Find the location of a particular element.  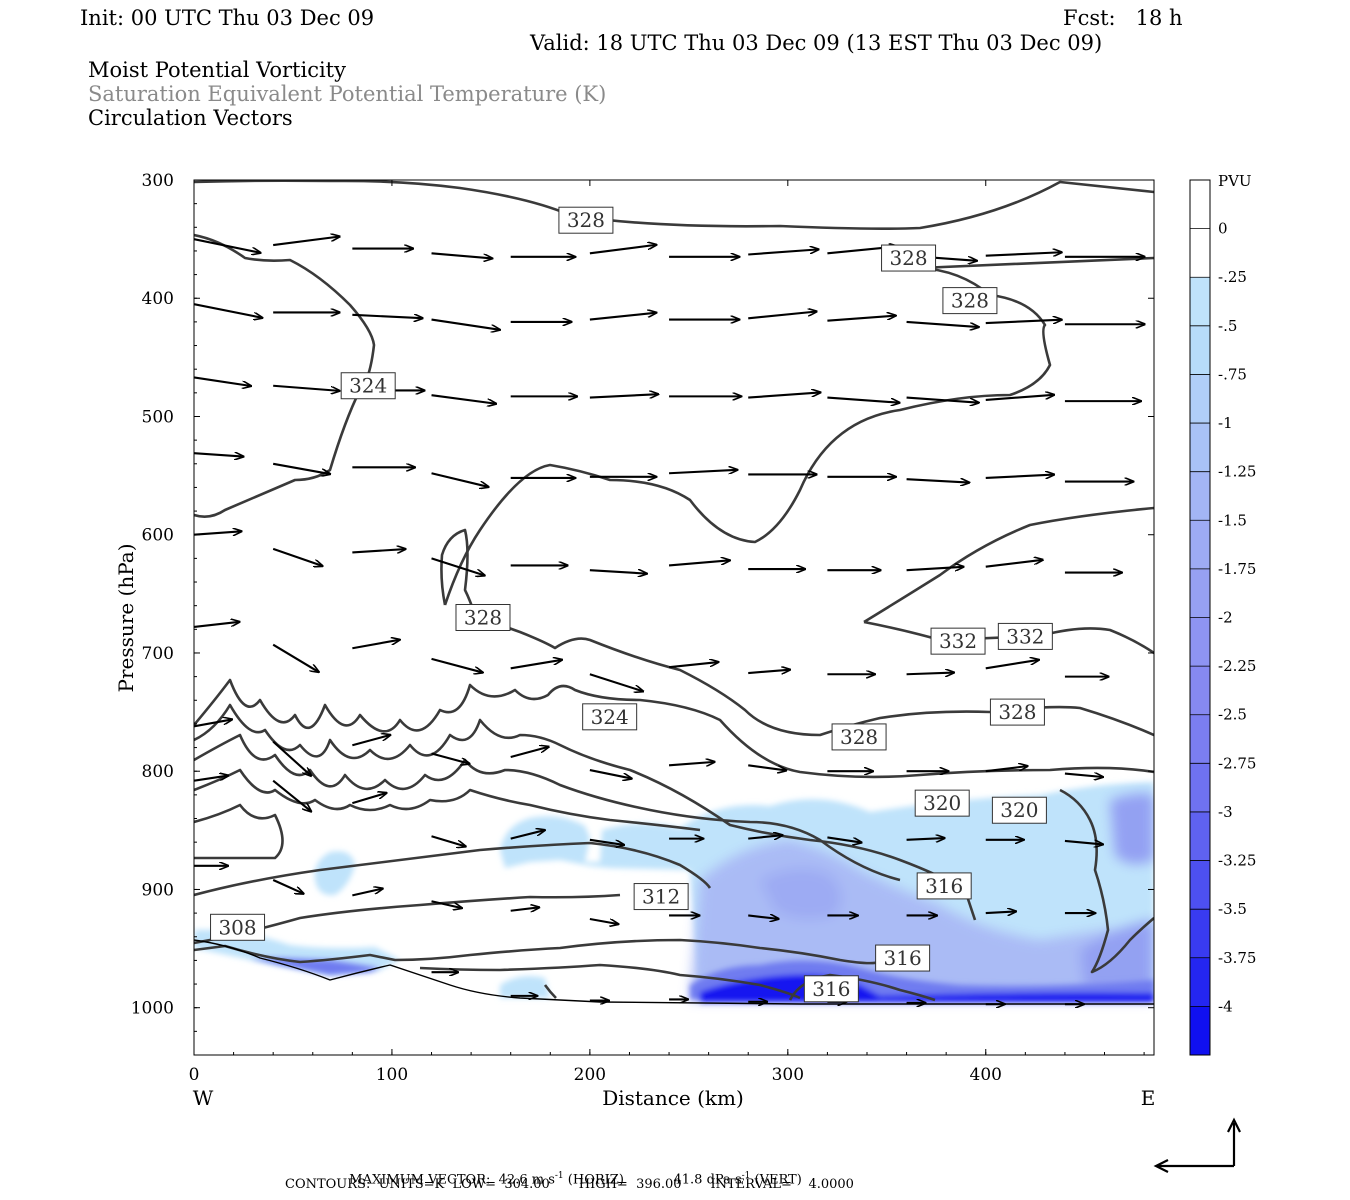

vert-exponent: -1 is located at coordinates (746, 1176).